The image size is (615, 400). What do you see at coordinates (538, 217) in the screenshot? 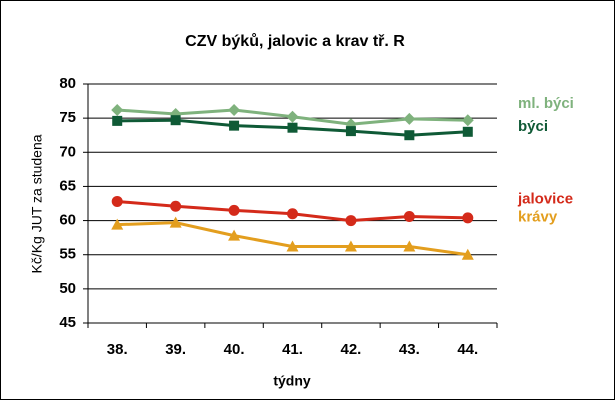
I see `legend-label: krávy` at bounding box center [538, 217].